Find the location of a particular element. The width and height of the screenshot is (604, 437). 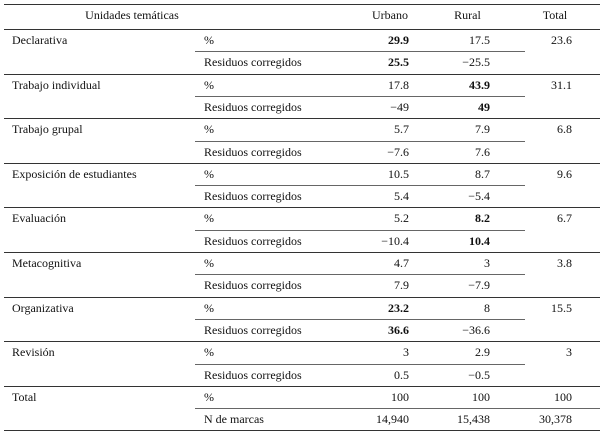

cell: 17.5 is located at coordinates (479, 40).